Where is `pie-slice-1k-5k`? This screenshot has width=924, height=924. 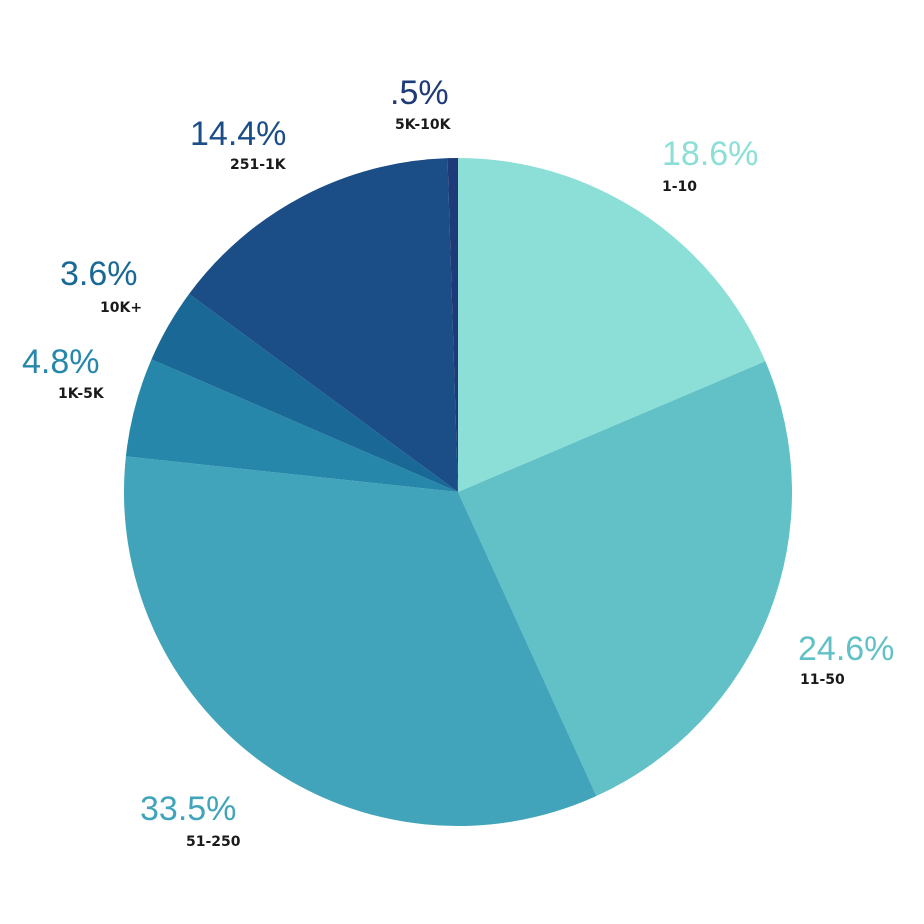 pie-slice-1k-5k is located at coordinates (292, 425).